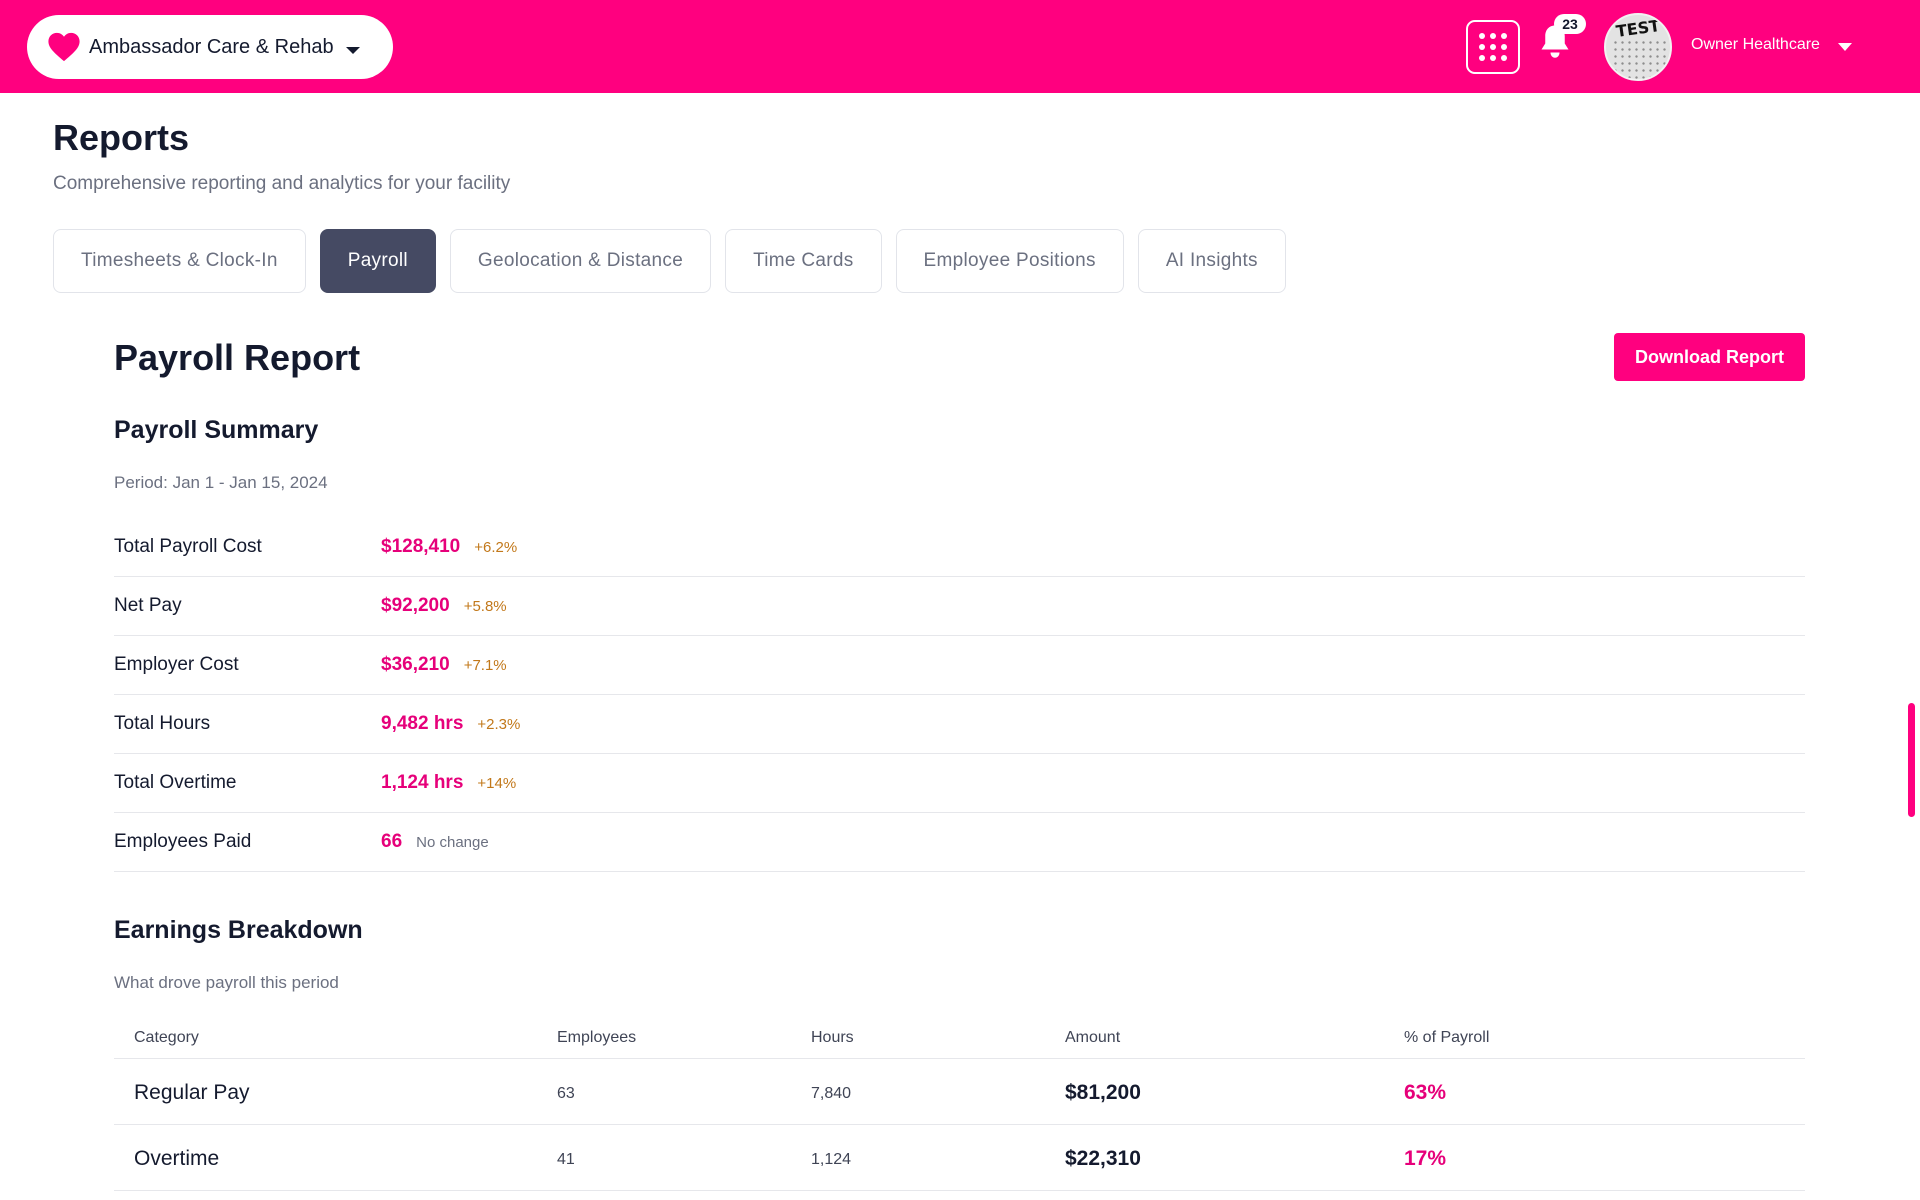  What do you see at coordinates (485, 606) in the screenshot?
I see `summary-change: +5.8%` at bounding box center [485, 606].